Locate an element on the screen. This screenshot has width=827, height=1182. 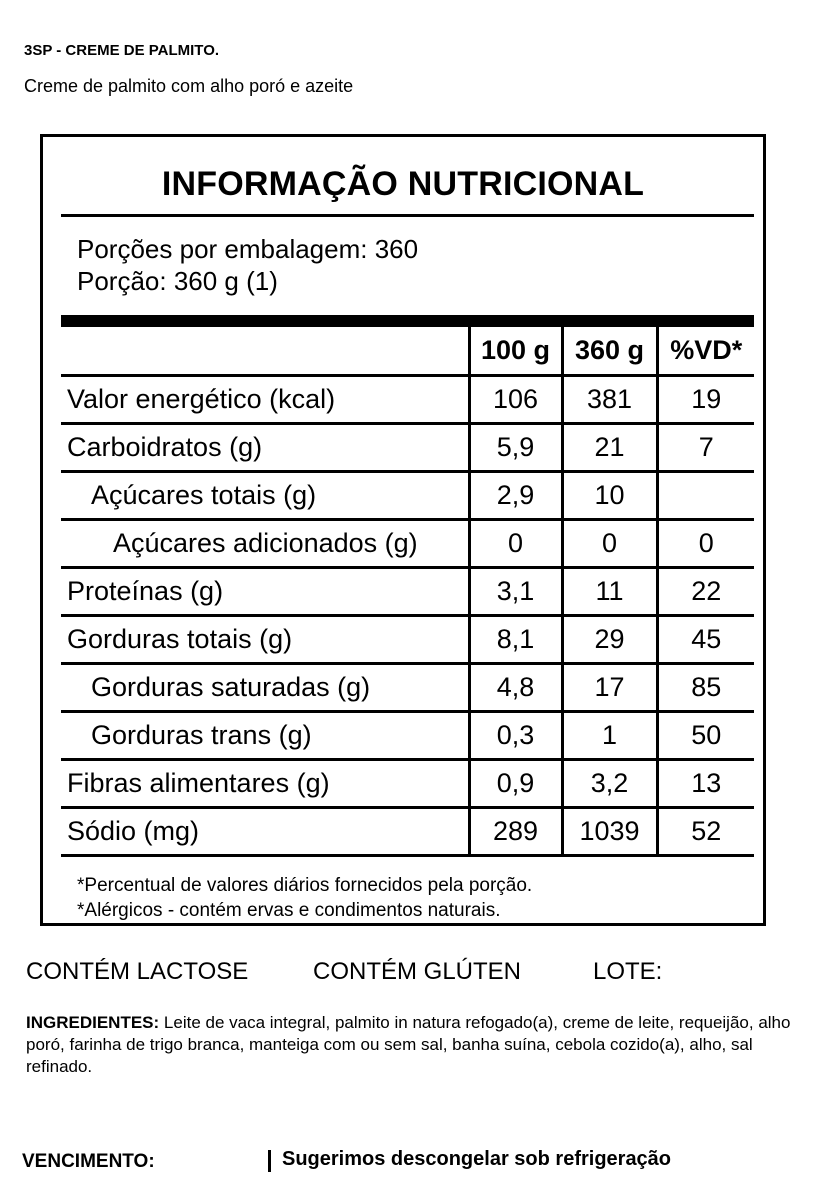
nutrient-label: Carboidratos (g) is located at coordinates (165, 446).